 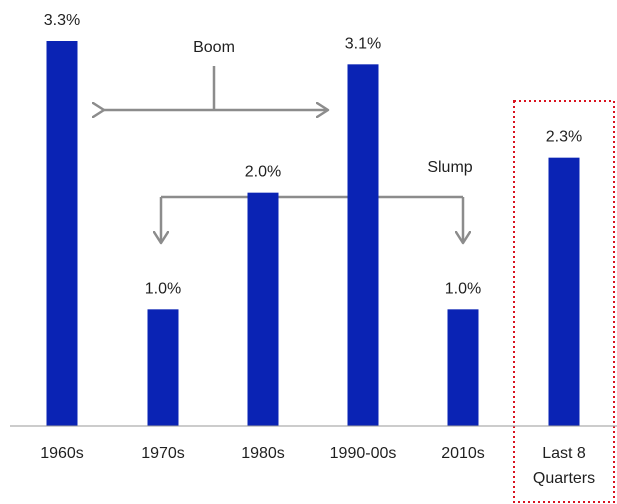 I want to click on bar-2010s, so click(x=463, y=367).